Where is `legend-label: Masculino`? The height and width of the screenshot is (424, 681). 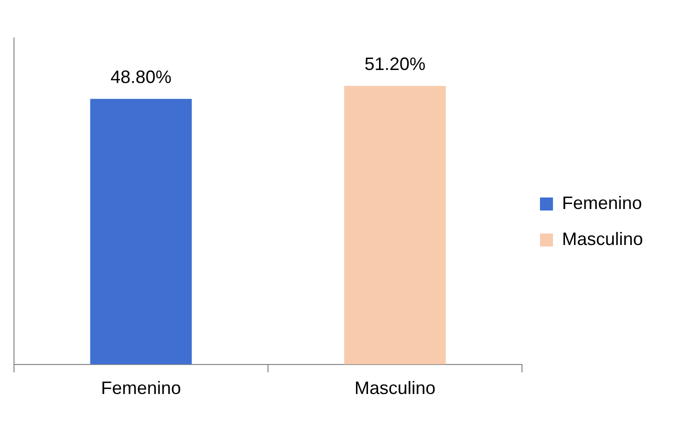 legend-label: Masculino is located at coordinates (603, 238).